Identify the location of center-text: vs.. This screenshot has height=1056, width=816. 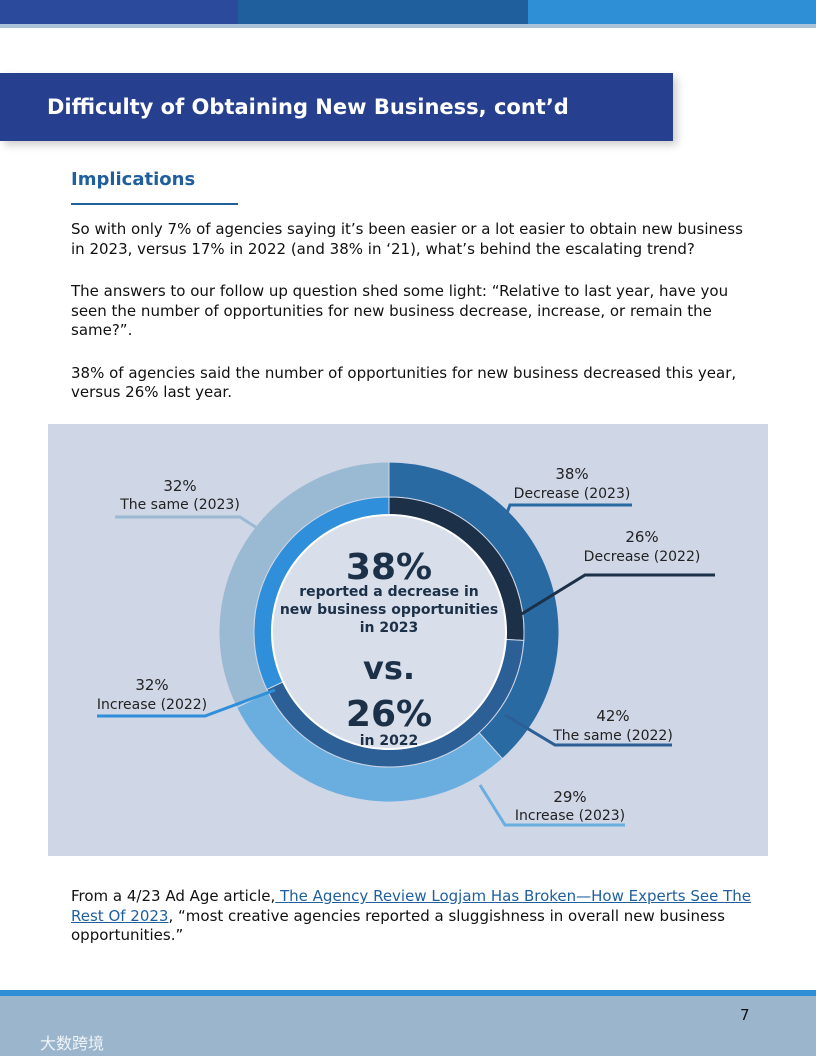
(389, 668).